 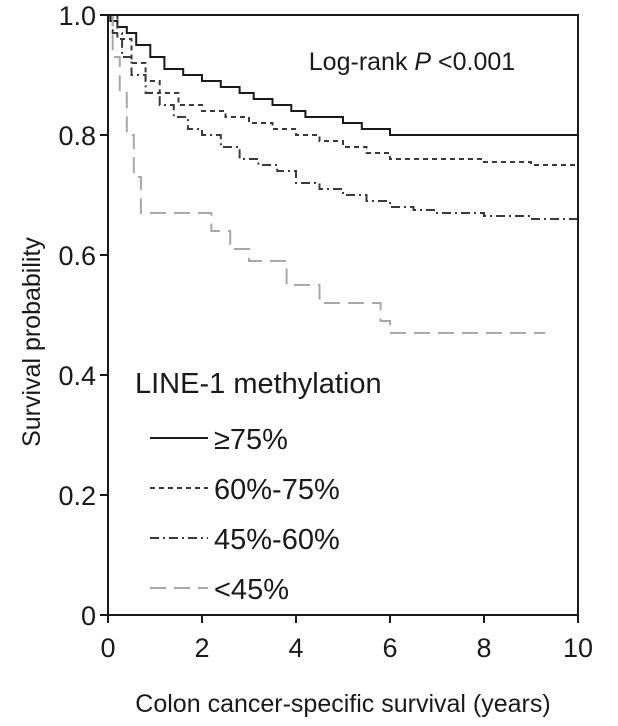 I want to click on y-axis-title: Survival probability, so click(x=32, y=342).